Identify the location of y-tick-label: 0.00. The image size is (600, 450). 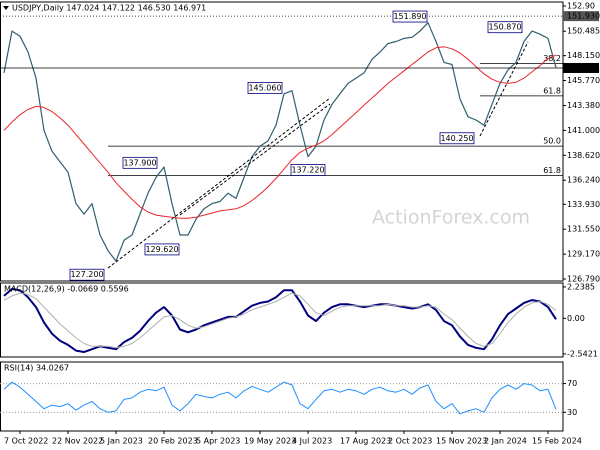
(576, 318).